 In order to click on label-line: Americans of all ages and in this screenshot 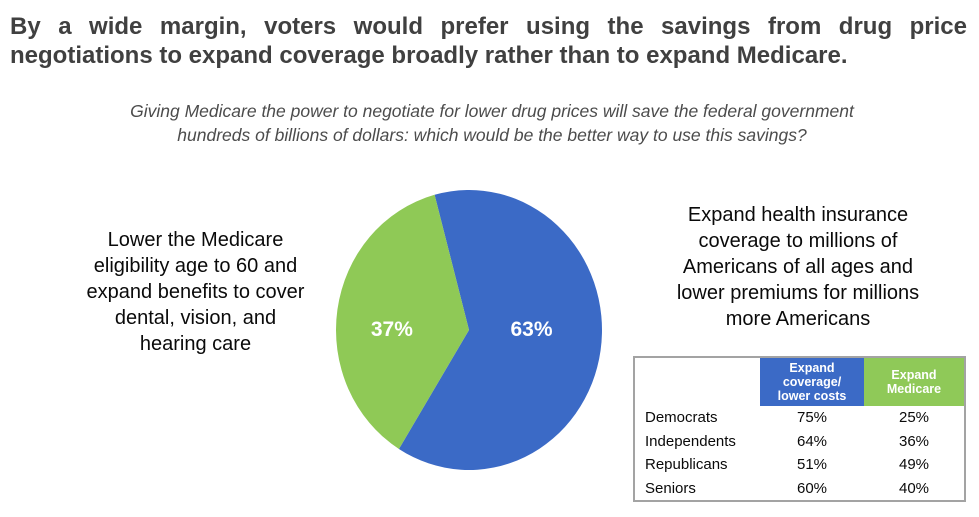, I will do `click(798, 267)`.